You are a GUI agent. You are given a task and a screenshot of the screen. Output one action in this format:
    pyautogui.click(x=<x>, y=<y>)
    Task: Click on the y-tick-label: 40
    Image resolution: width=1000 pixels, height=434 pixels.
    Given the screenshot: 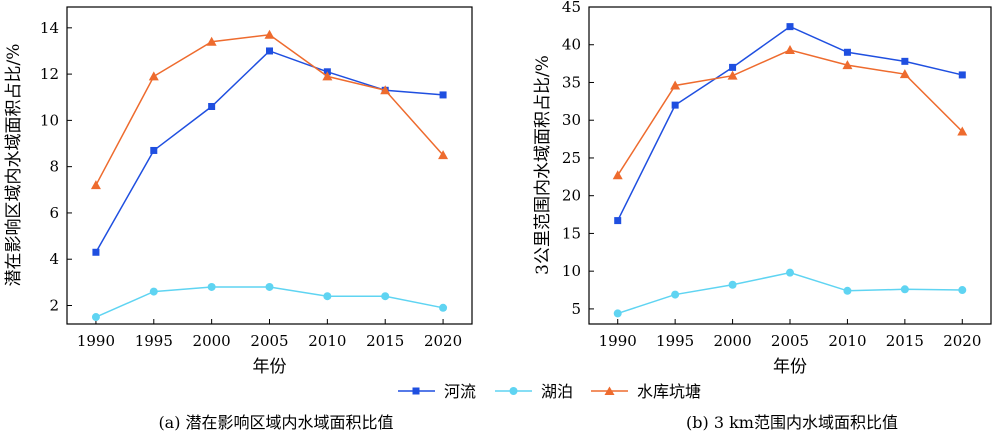 What is the action you would take?
    pyautogui.click(x=571, y=45)
    